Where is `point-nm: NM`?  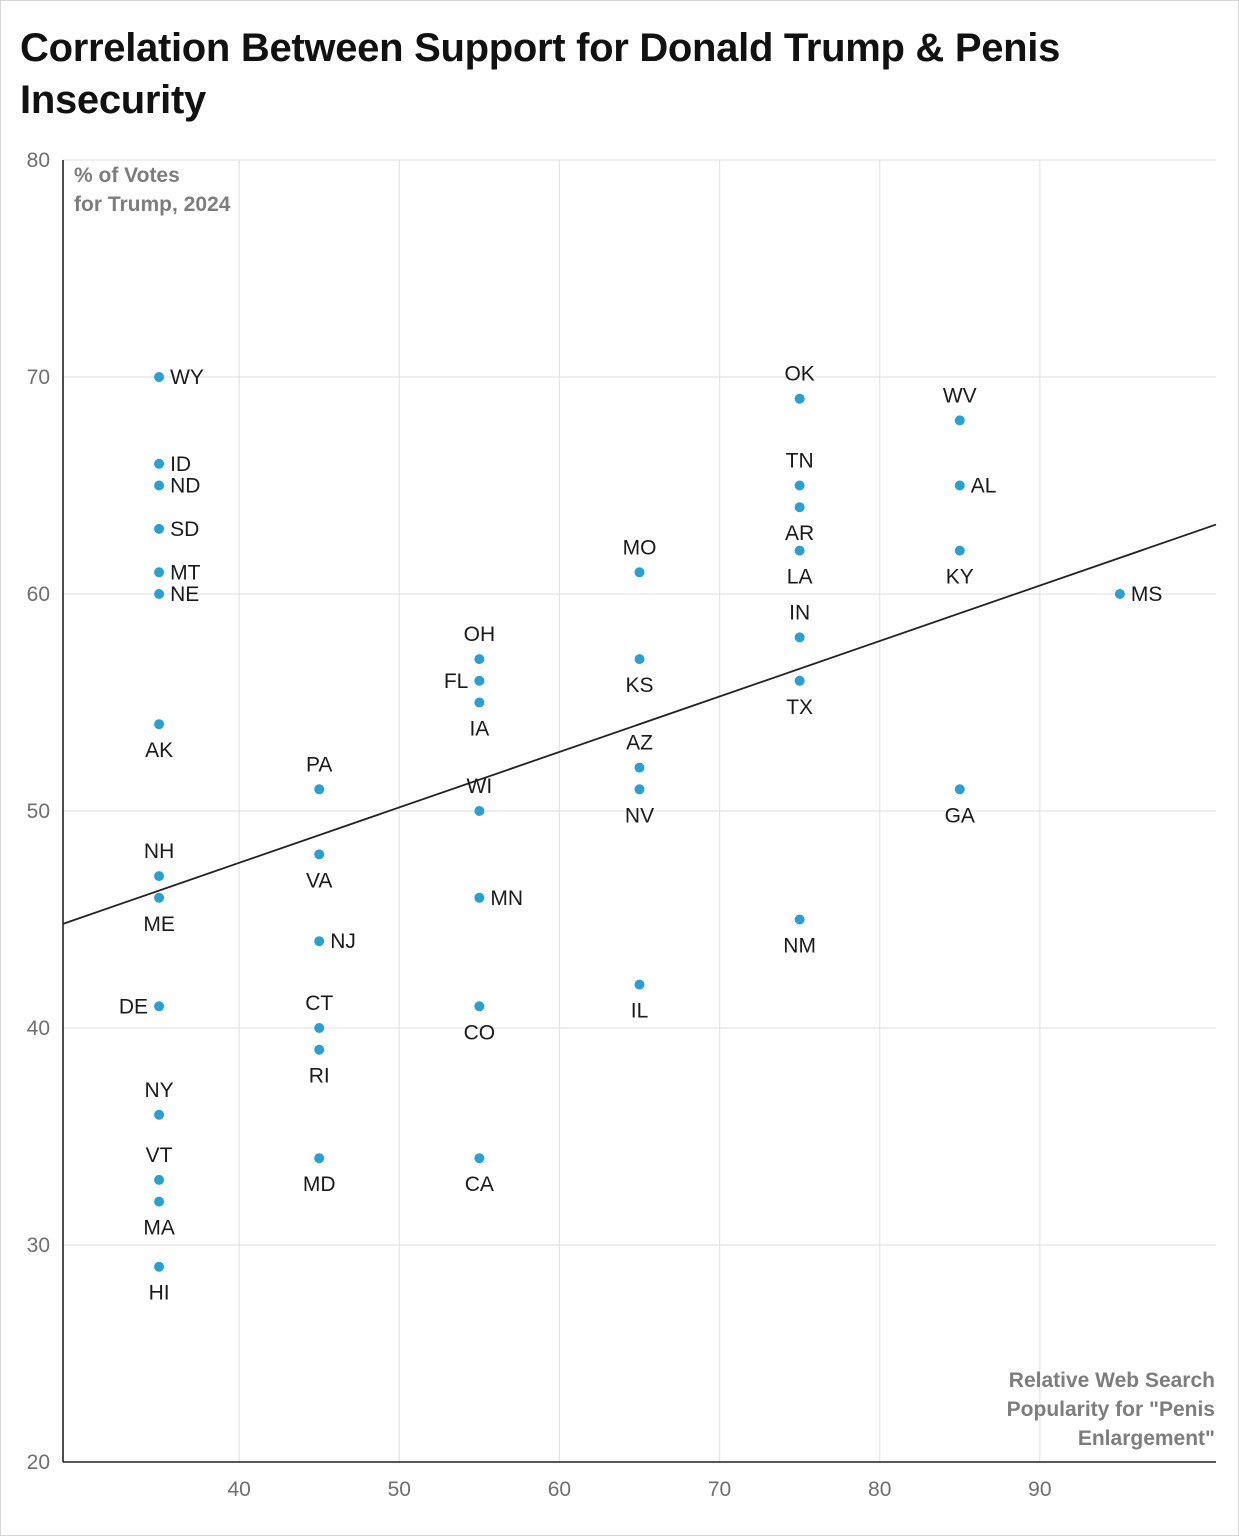
point-nm: NM is located at coordinates (799, 936).